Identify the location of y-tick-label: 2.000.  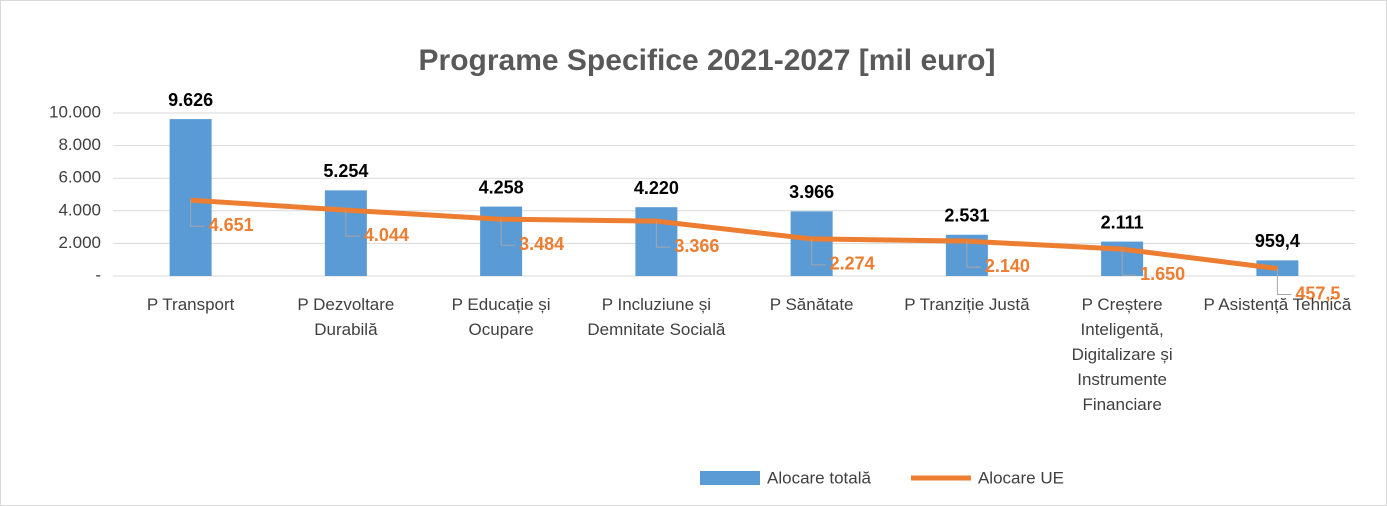
(79, 242).